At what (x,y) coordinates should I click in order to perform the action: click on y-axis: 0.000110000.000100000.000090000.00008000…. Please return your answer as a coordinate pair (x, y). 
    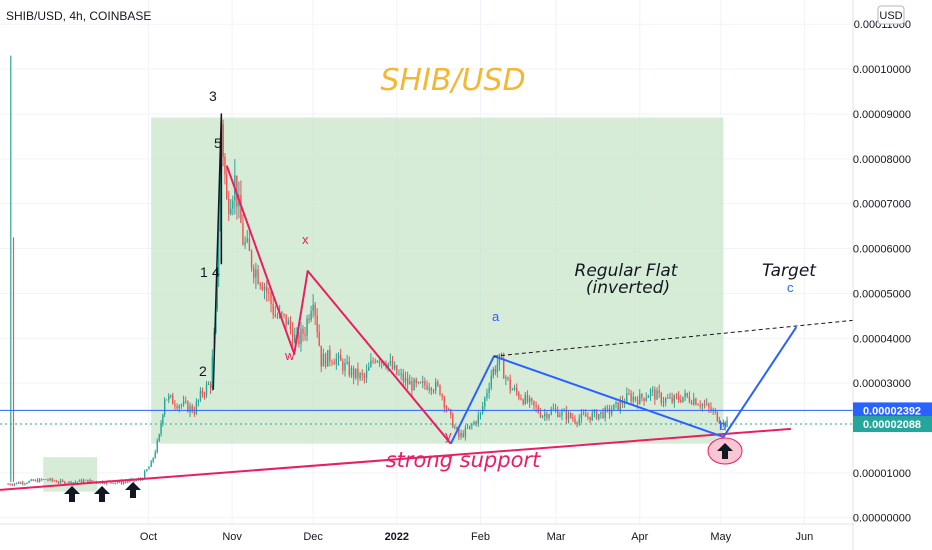
    Looking at the image, I should click on (882, 271).